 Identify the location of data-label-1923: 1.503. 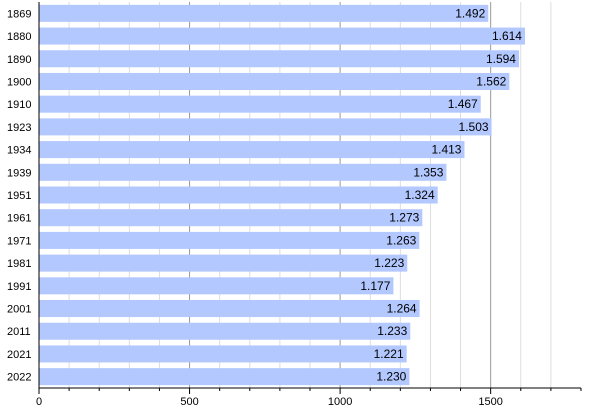
(474, 127).